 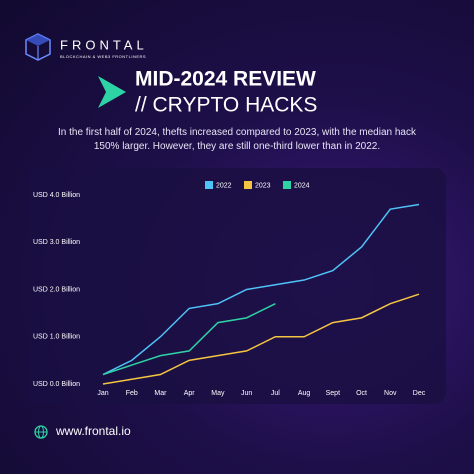 What do you see at coordinates (112, 92) in the screenshot?
I see `arrow-icon` at bounding box center [112, 92].